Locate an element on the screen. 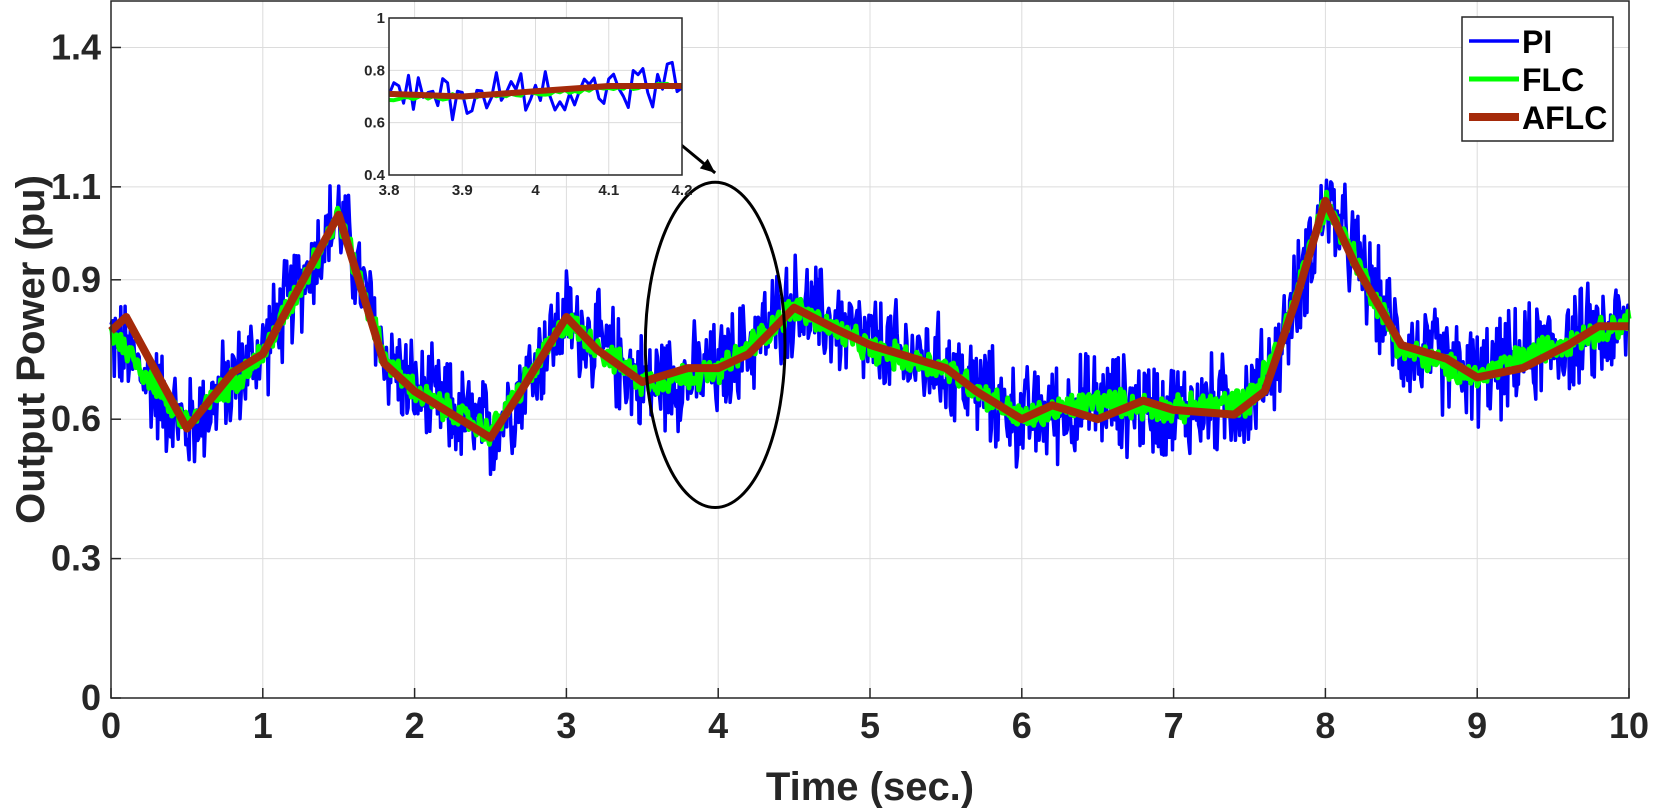 This screenshot has height=808, width=1654. x-tick-label: 9 is located at coordinates (1477, 725).